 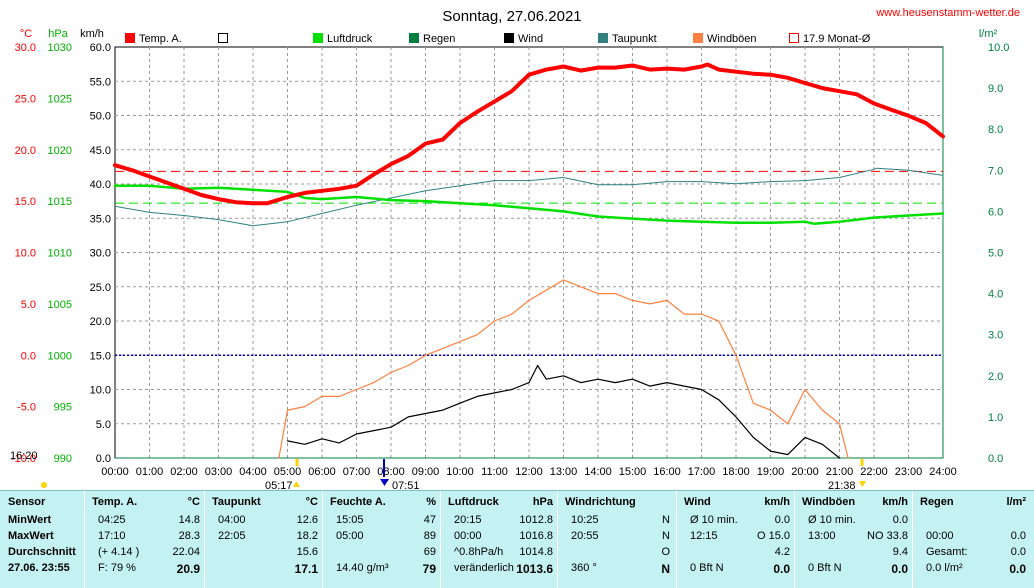 What do you see at coordinates (995, 295) in the screenshot?
I see `rain-tick-label: 4.0` at bounding box center [995, 295].